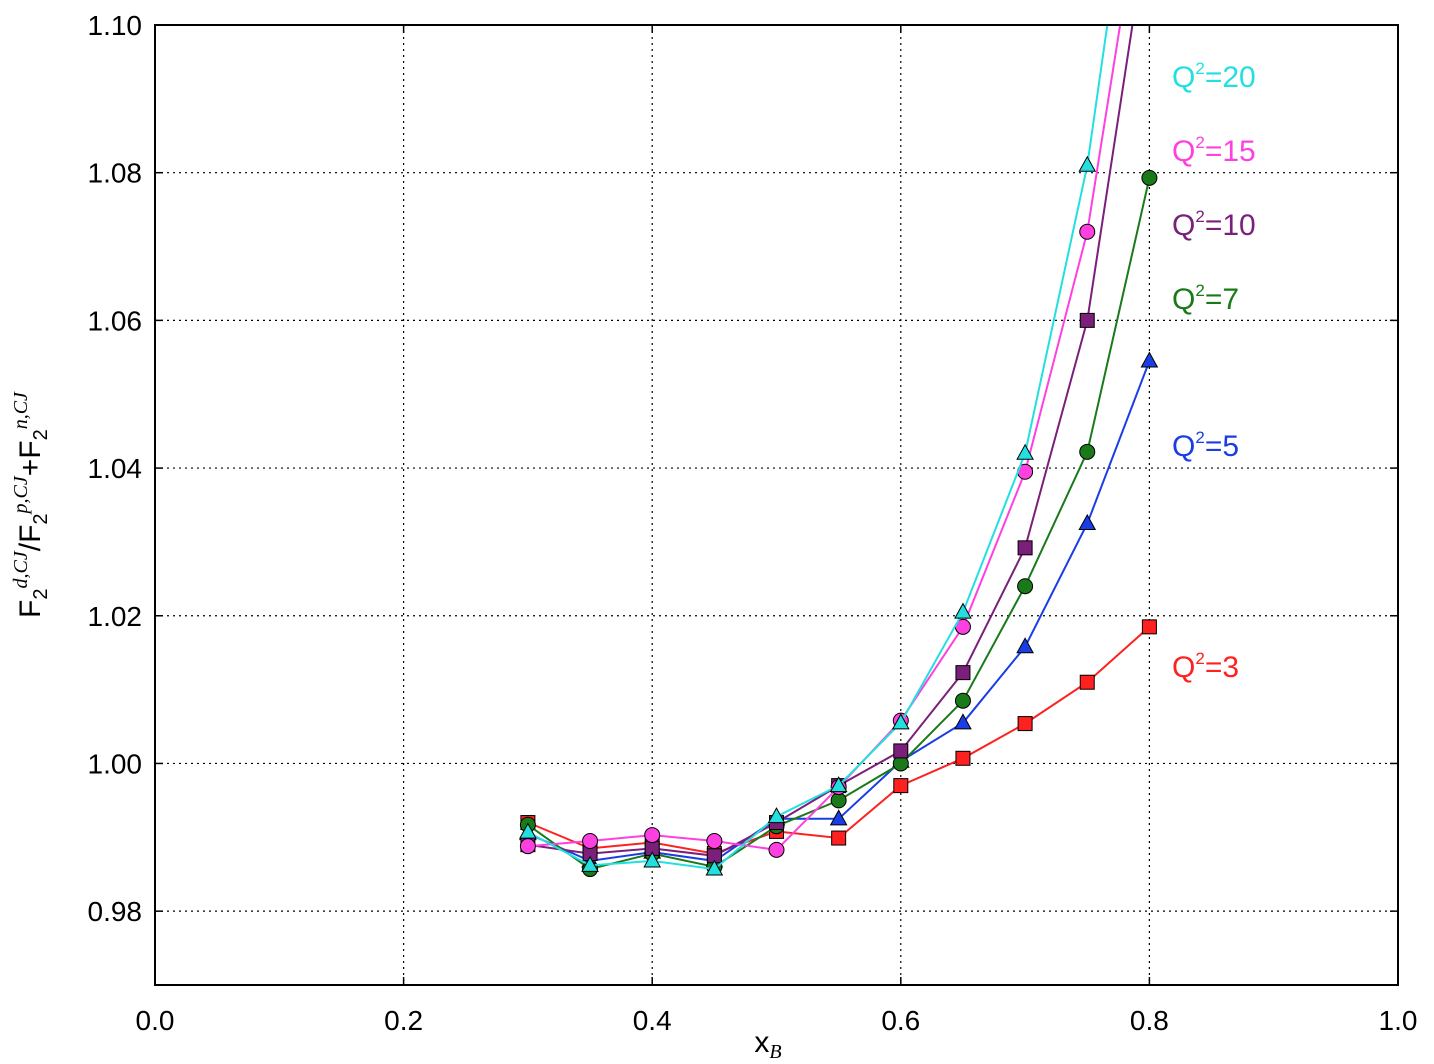 The height and width of the screenshot is (1064, 1434). What do you see at coordinates (31, 504) in the screenshot?
I see `y-axis-label: F2d,CJ/F2p,CJ+F2n,CJ` at bounding box center [31, 504].